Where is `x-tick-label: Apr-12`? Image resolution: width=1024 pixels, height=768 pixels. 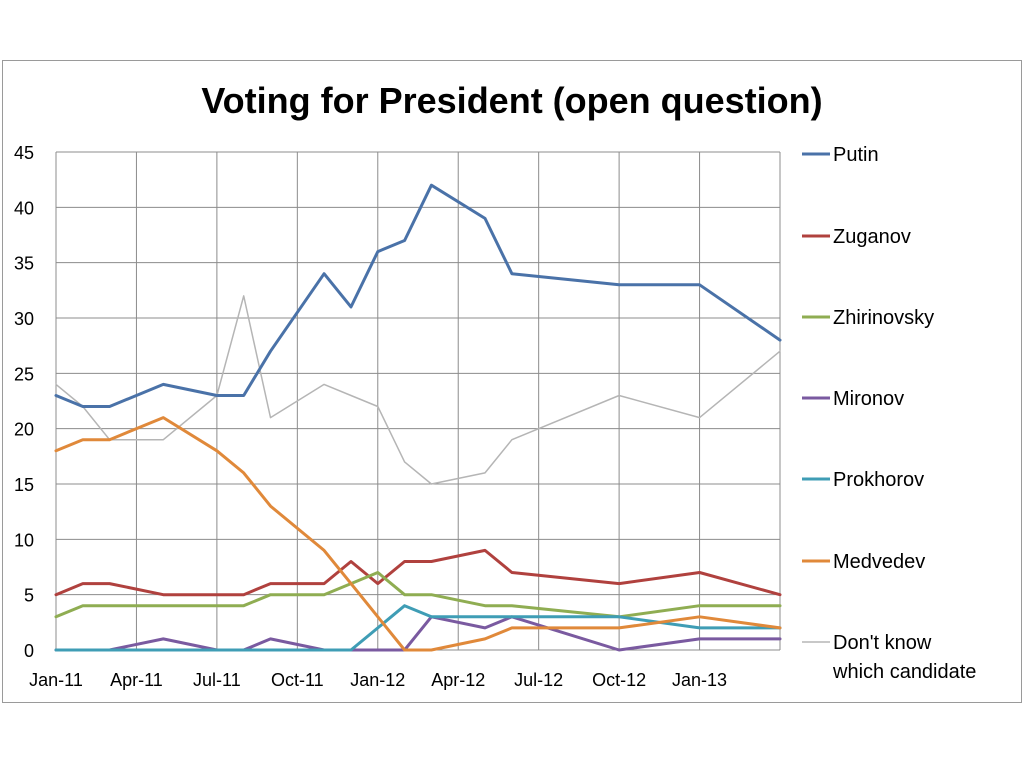
x-tick-label: Apr-12 is located at coordinates (458, 680).